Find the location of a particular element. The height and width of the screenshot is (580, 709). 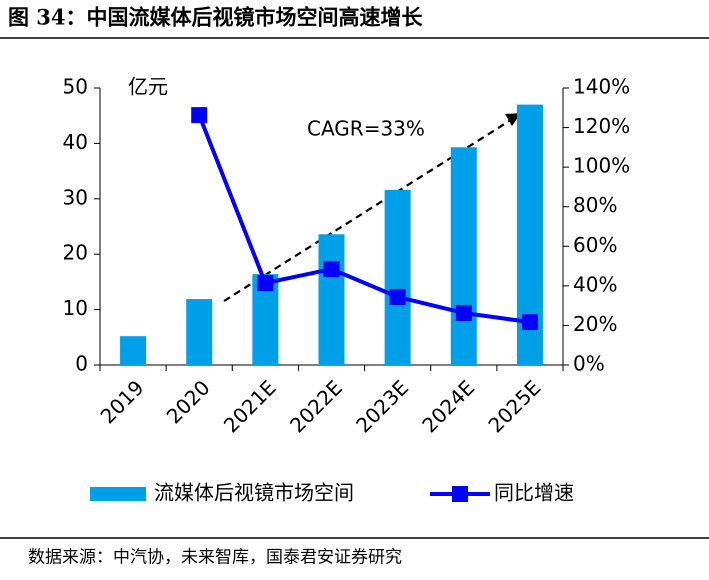

y2-tick-label: 0% is located at coordinates (589, 364).